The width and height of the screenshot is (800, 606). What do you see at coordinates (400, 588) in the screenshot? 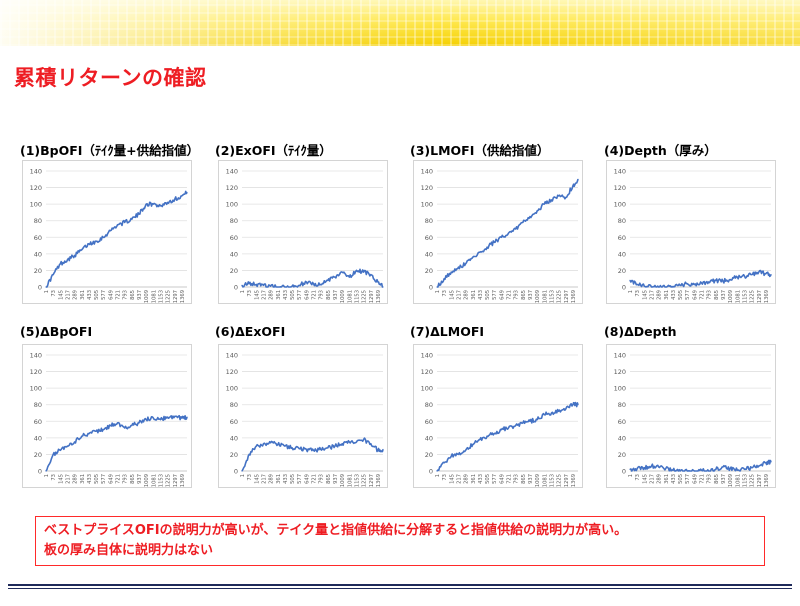
I see `footer-rule-thin` at bounding box center [400, 588].